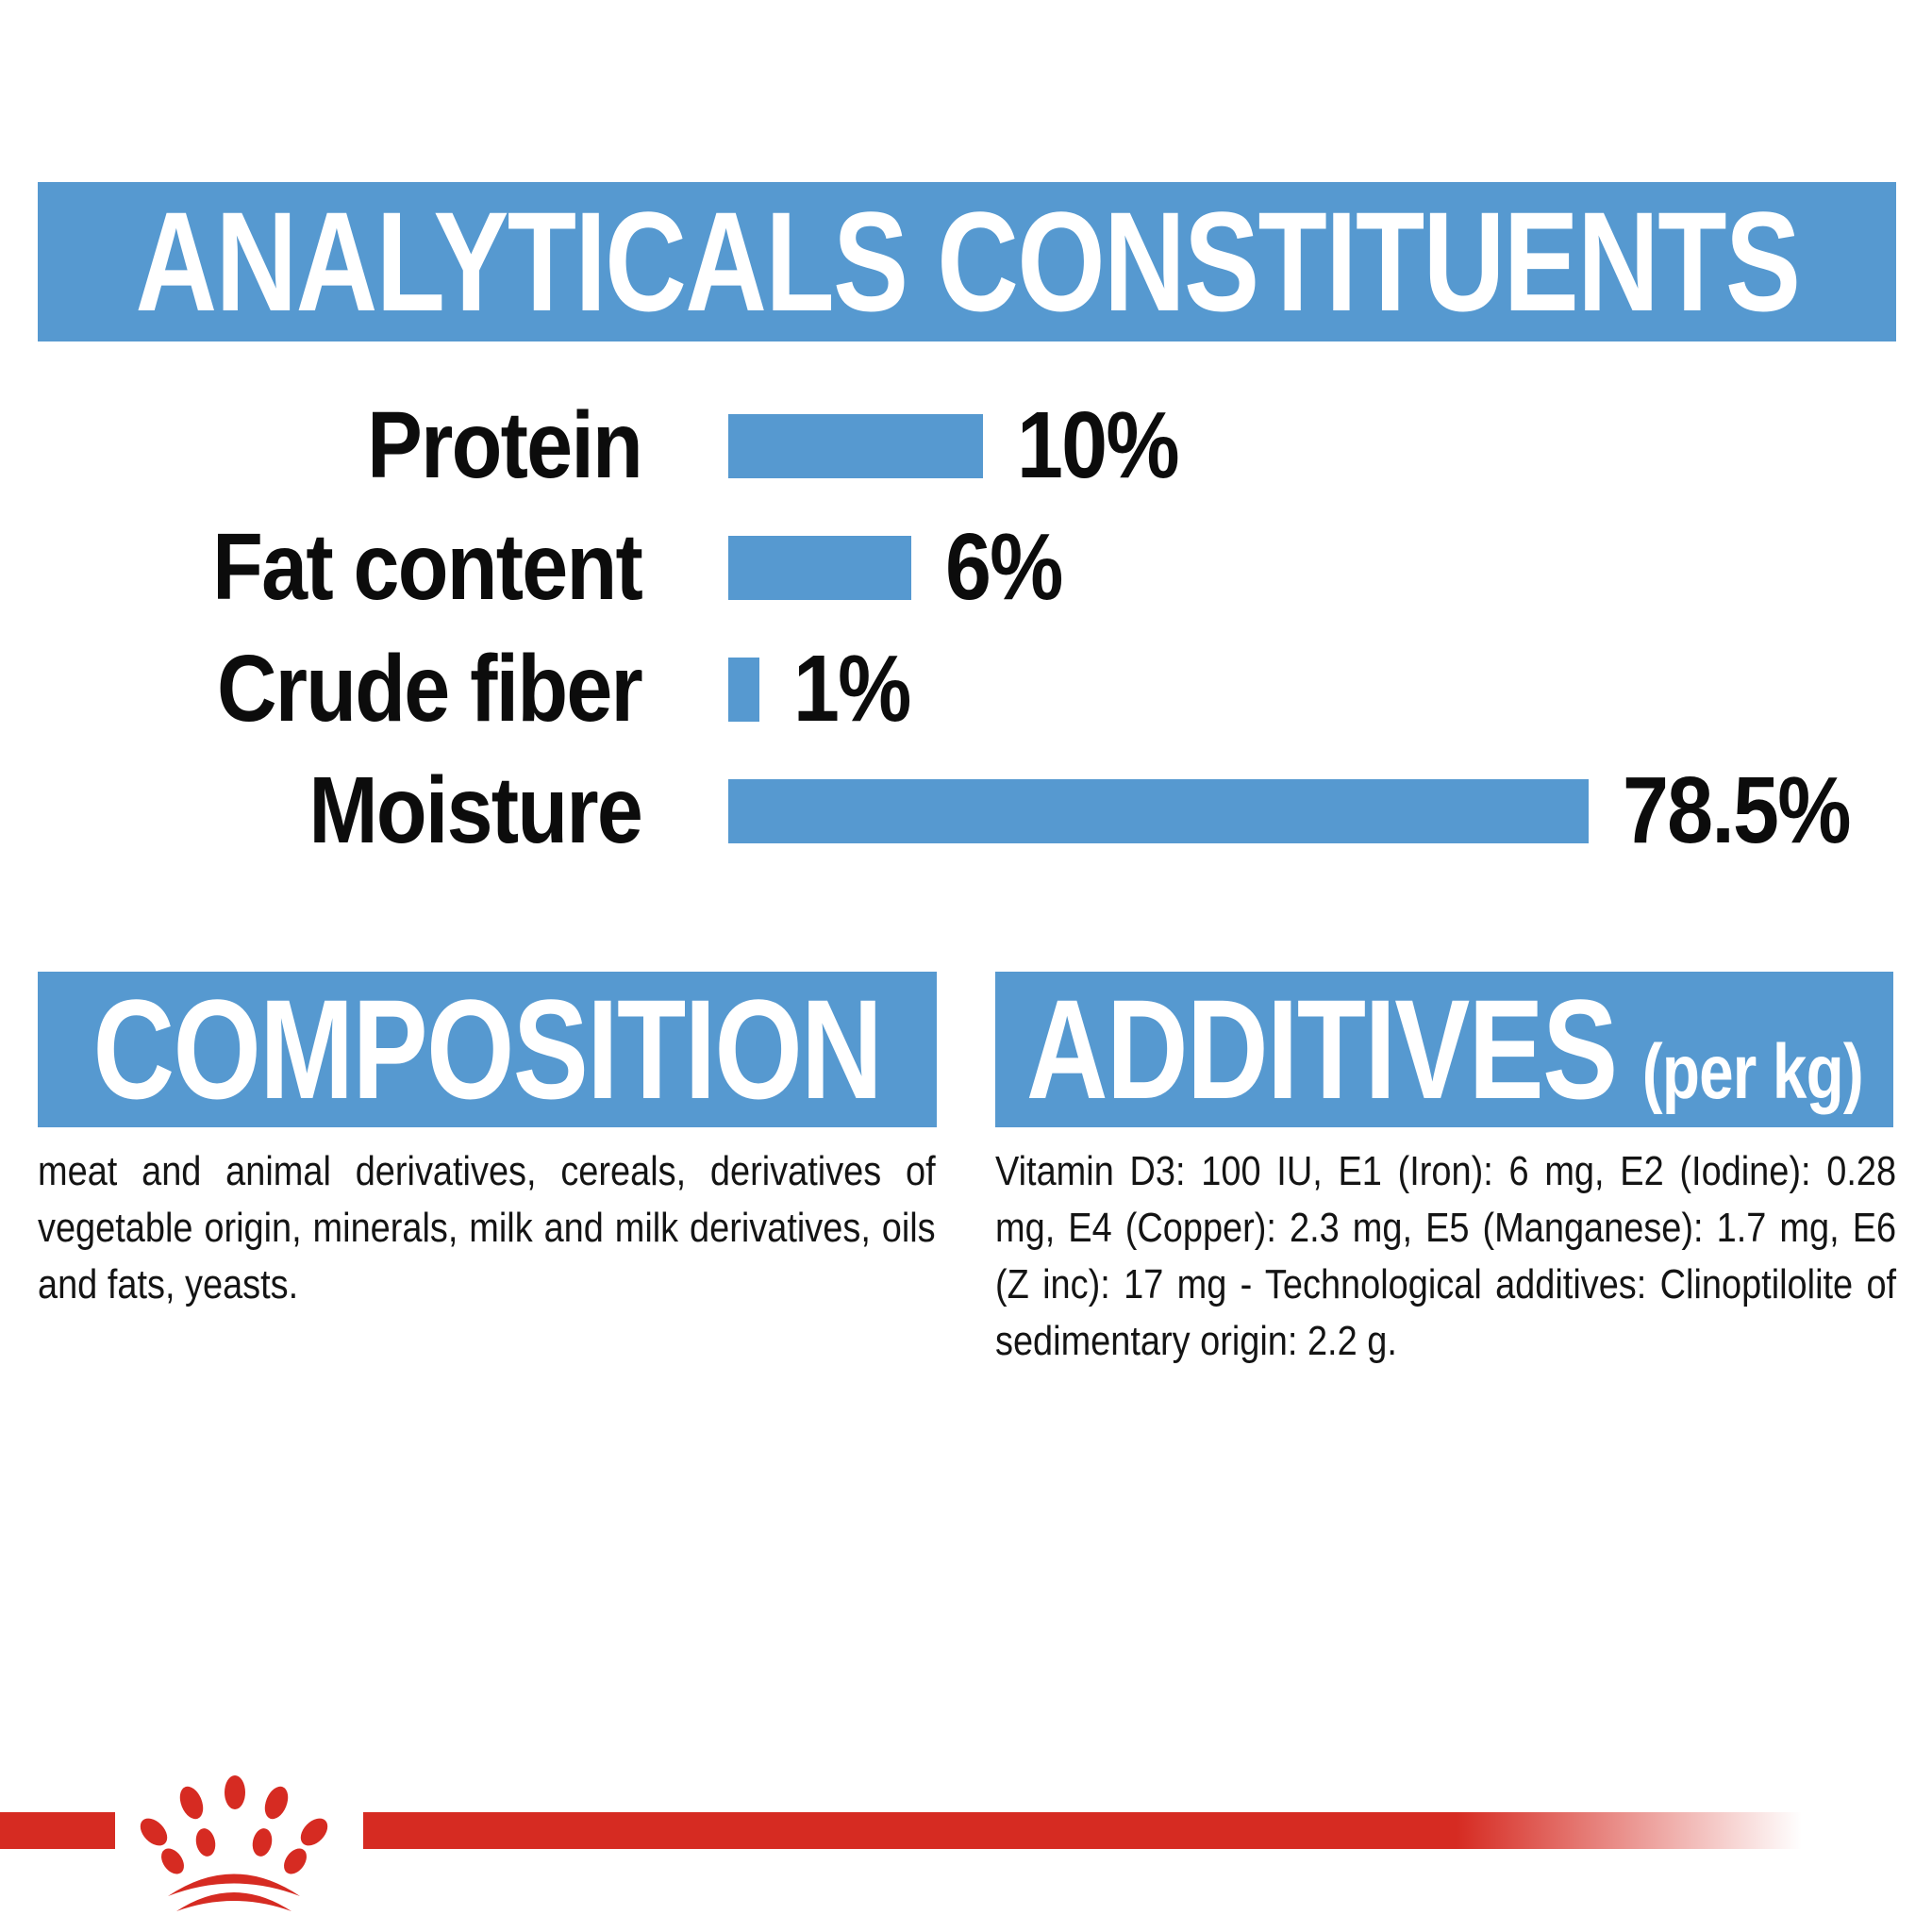 The image size is (1932, 1932). What do you see at coordinates (852, 688) in the screenshot?
I see `crude-fiber-value-label: 1%` at bounding box center [852, 688].